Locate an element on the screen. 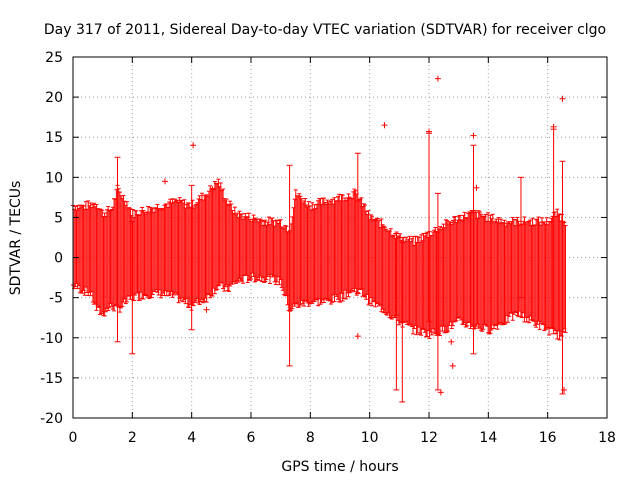  x-tick-label: 14 is located at coordinates (488, 438).